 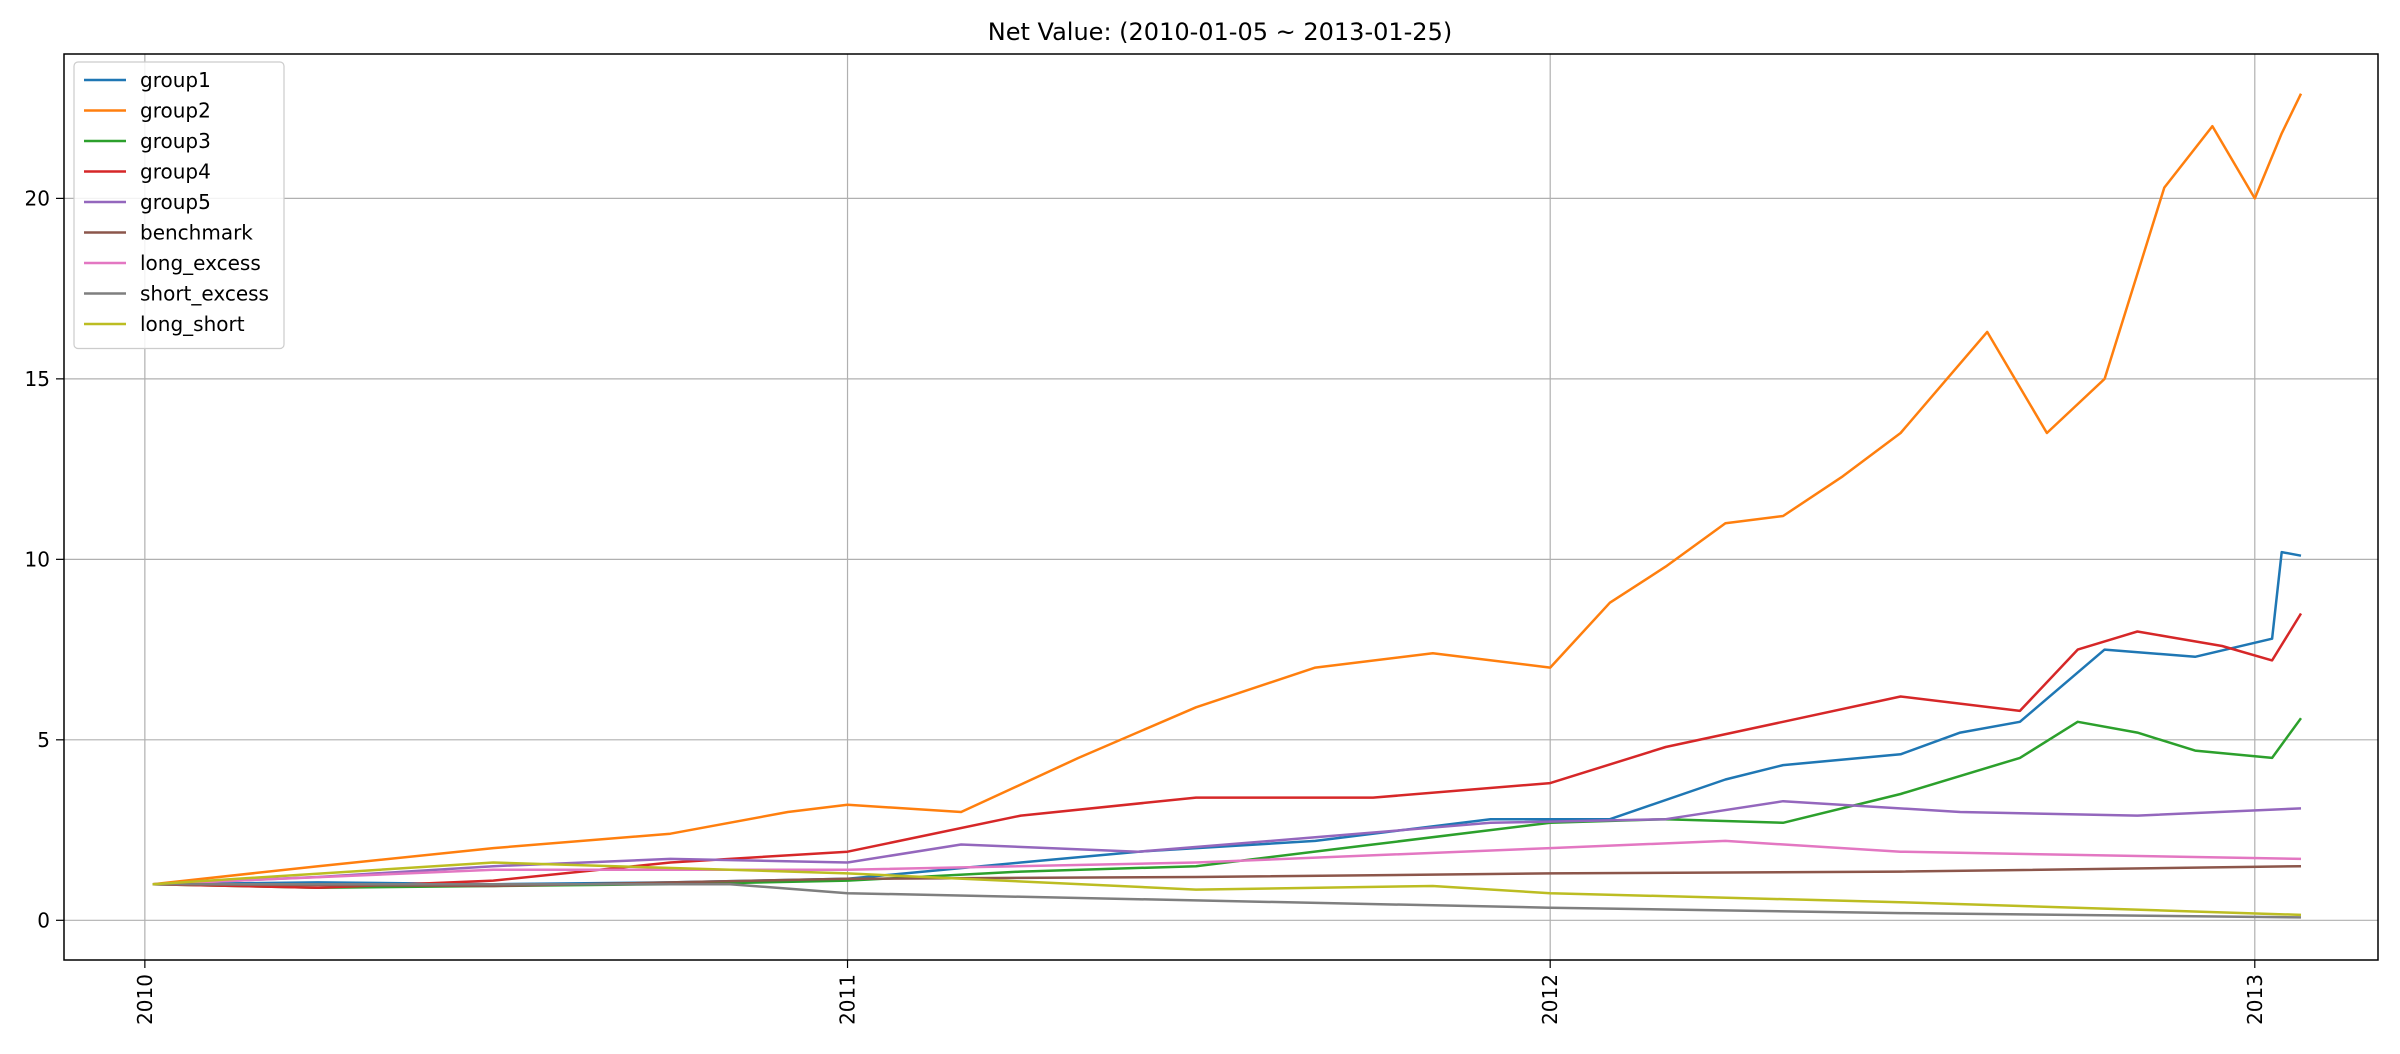 What do you see at coordinates (2255, 999) in the screenshot?
I see `x-tick-label: 2013` at bounding box center [2255, 999].